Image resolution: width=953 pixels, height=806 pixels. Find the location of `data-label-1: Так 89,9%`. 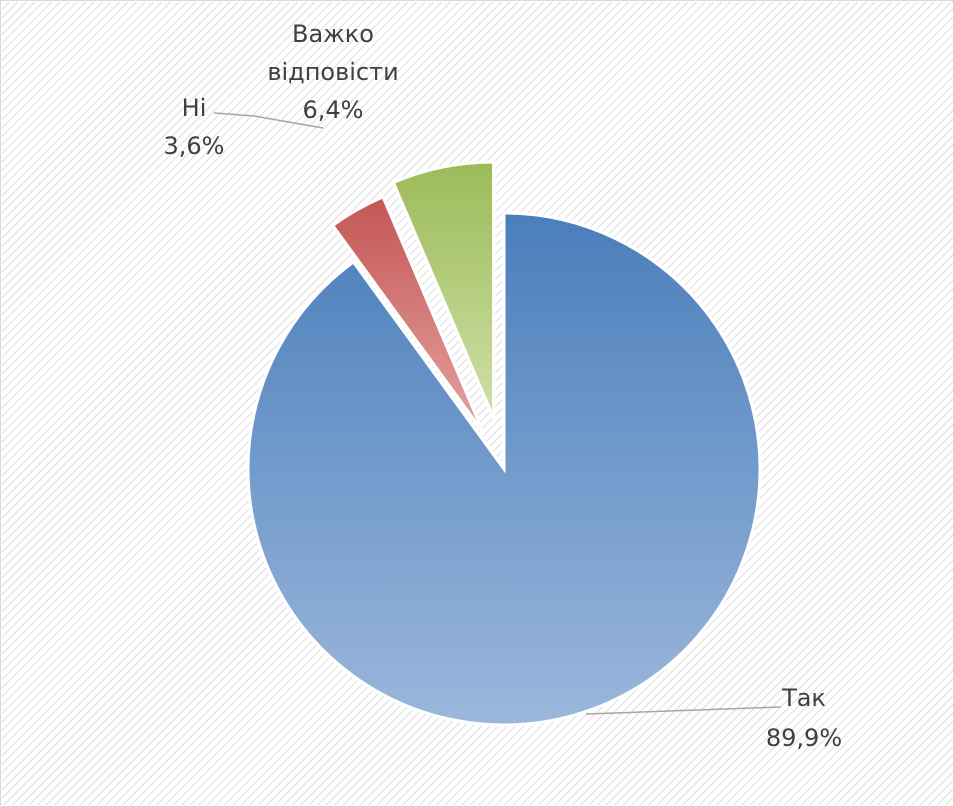

data-label-1: Так 89,9% is located at coordinates (804, 718).